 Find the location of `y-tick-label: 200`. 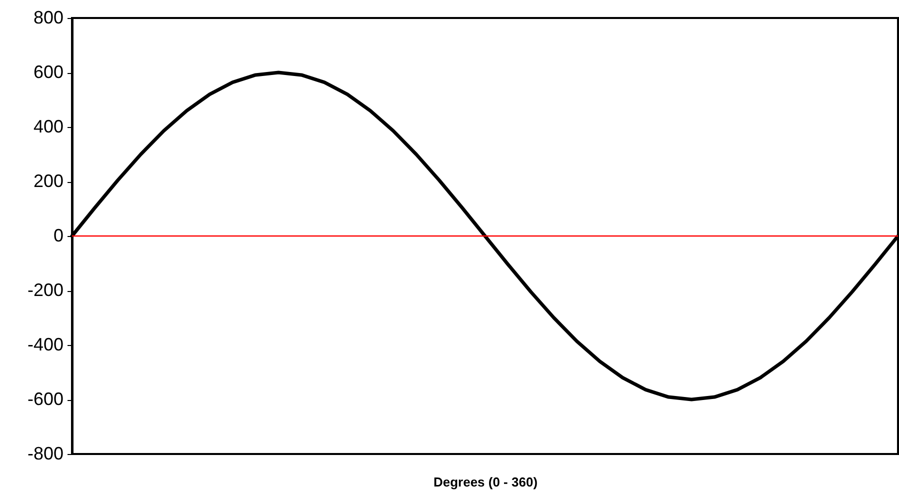

y-tick-label: 200 is located at coordinates (48, 181).